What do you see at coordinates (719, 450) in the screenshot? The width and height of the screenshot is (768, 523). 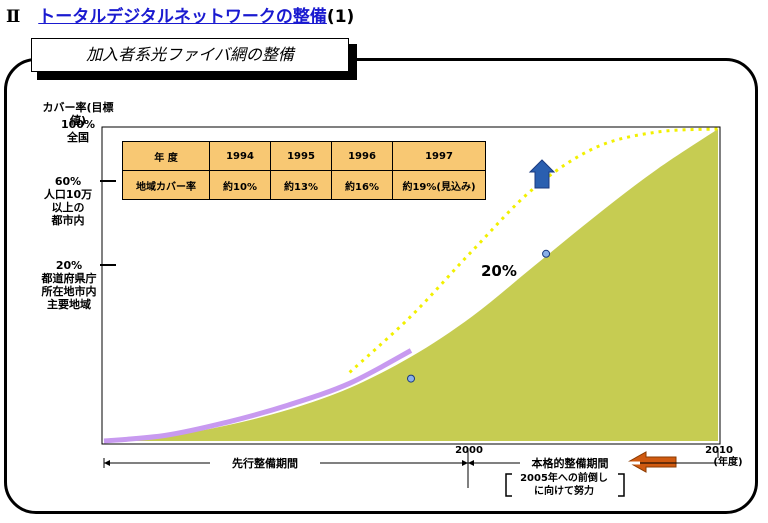 I see `x-tick-2010: 2010` at bounding box center [719, 450].